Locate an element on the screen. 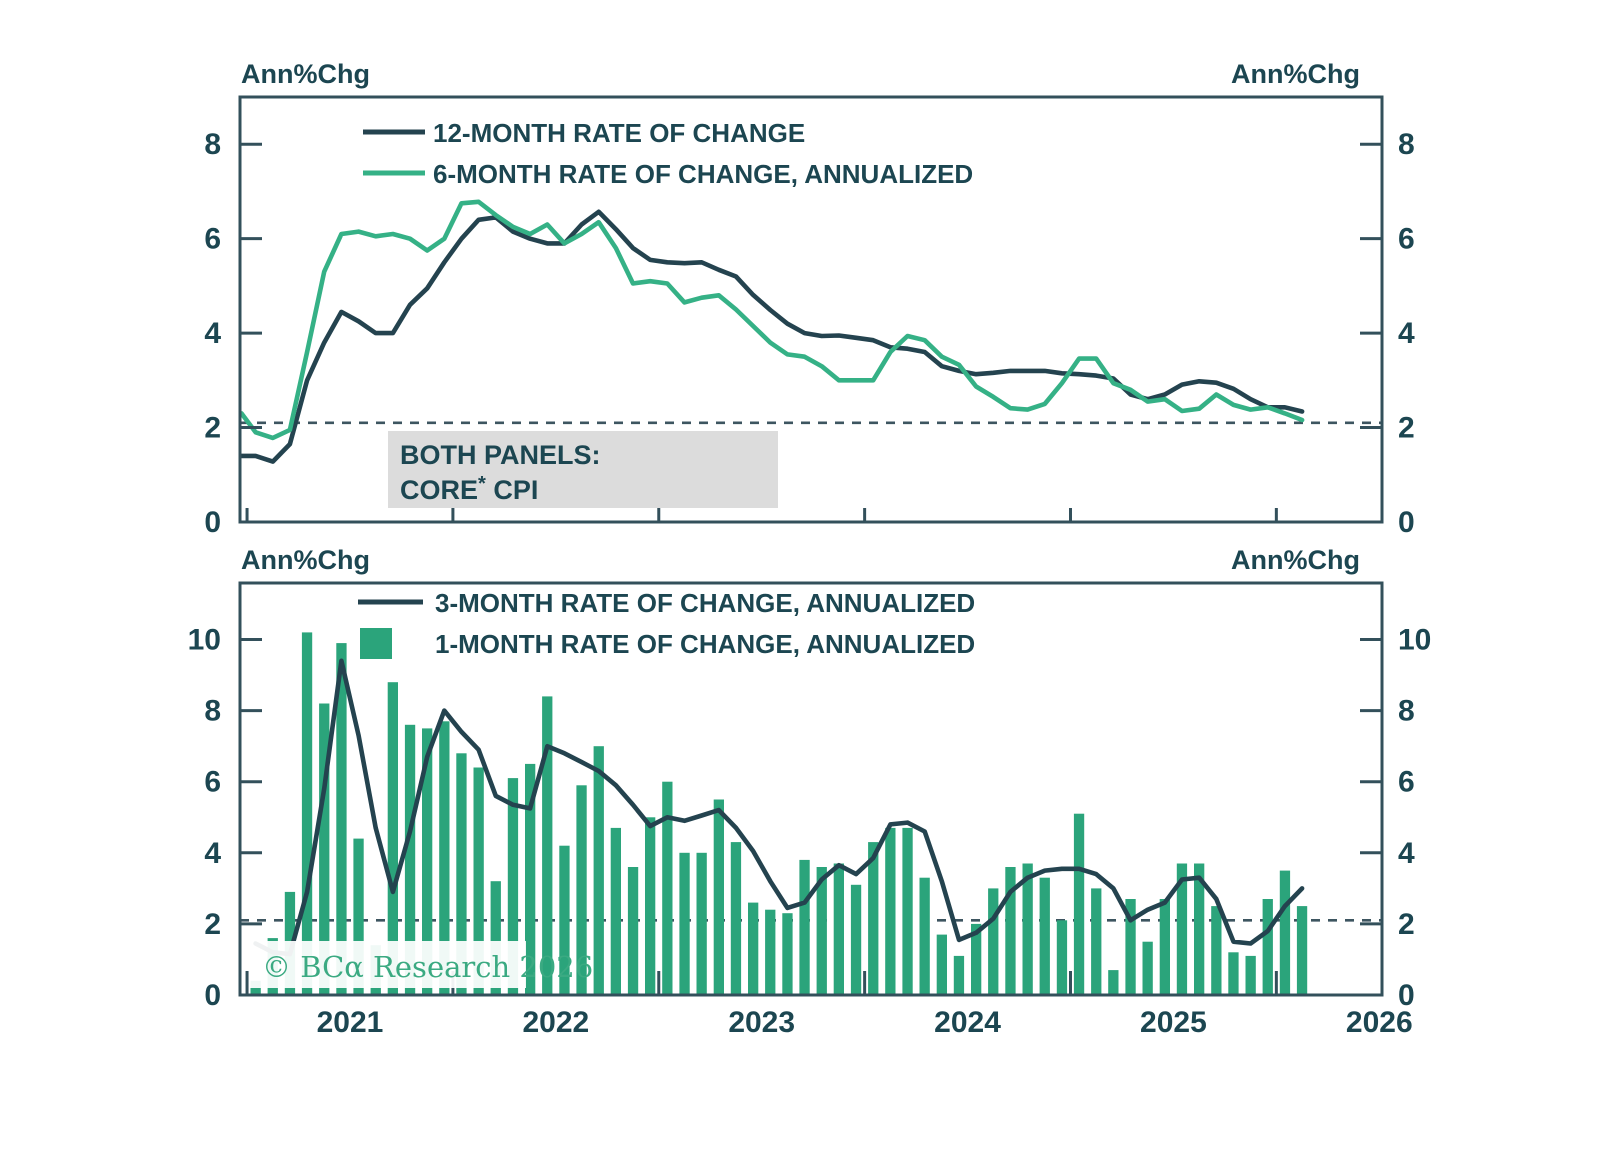 The width and height of the screenshot is (1598, 1149). note-line-2: CORE* CPI is located at coordinates (469, 489).